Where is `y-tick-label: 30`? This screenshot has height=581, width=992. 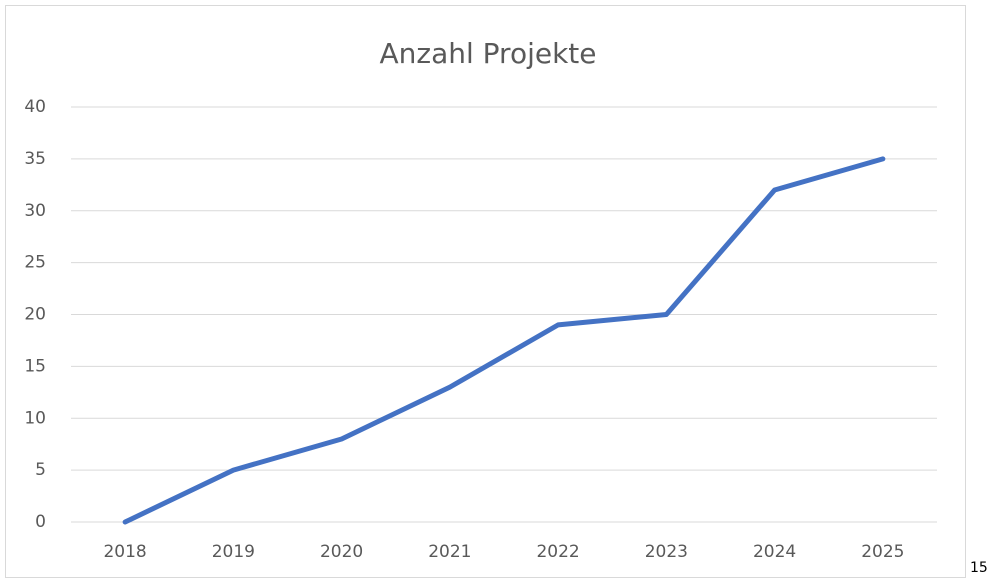 y-tick-label: 30 is located at coordinates (35, 211).